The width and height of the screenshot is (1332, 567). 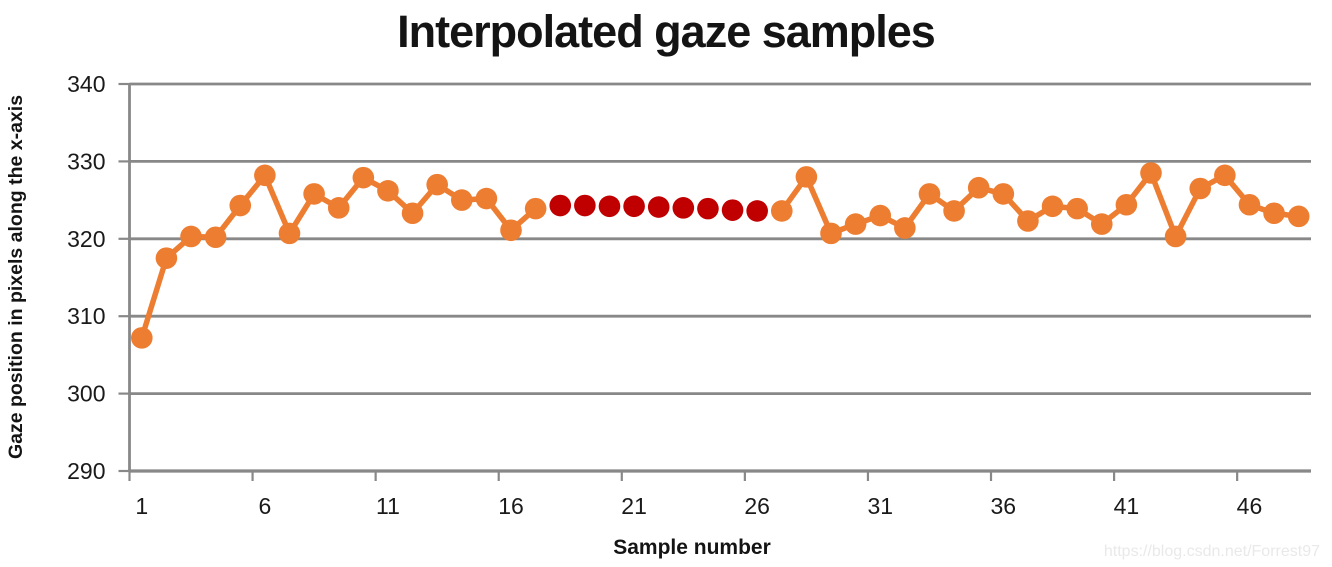 I want to click on watermark-text: https://blog.csdn.net/Forrest97, so click(x=1211, y=551).